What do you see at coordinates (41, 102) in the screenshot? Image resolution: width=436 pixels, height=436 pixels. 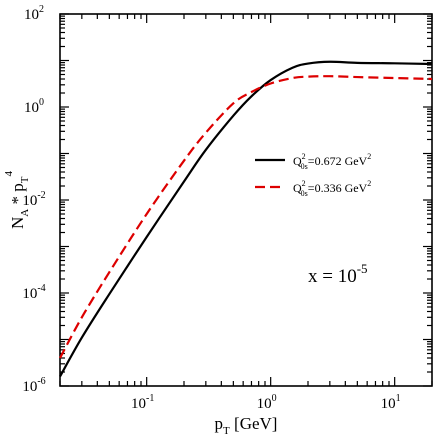 I see `y-tick-label-exp: 0` at bounding box center [41, 102].